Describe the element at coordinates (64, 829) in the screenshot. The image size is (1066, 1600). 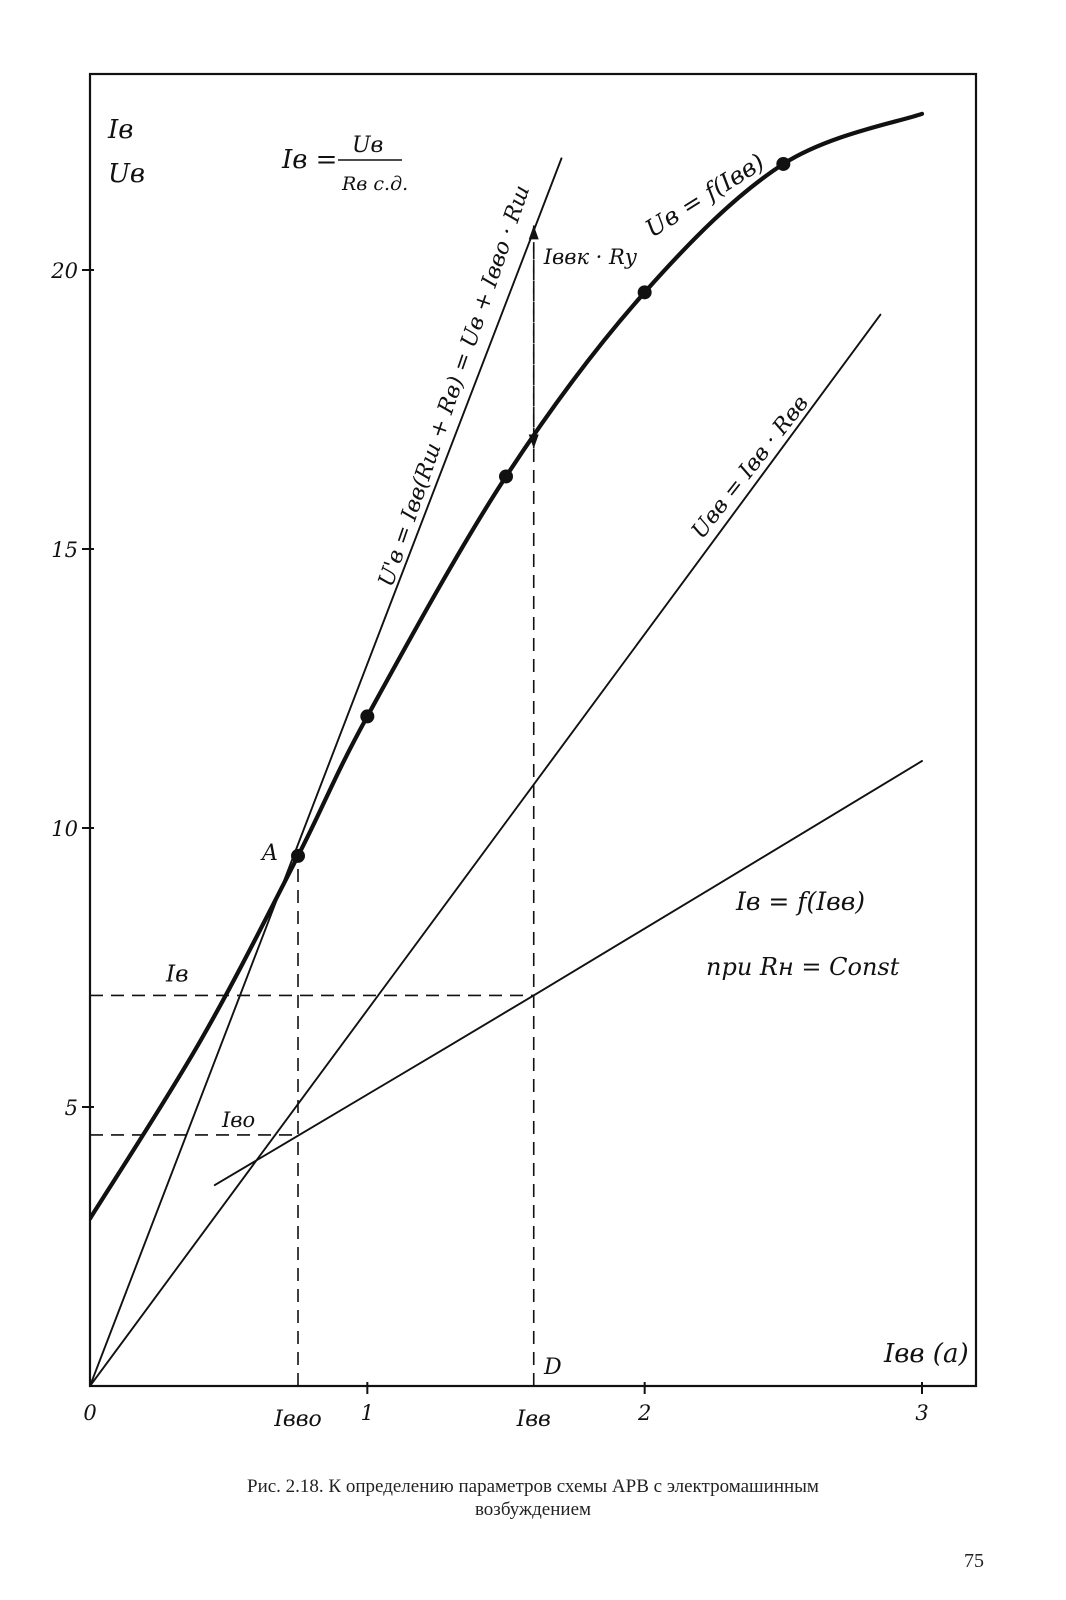
I see `y-tick-label-10: 10` at that location.